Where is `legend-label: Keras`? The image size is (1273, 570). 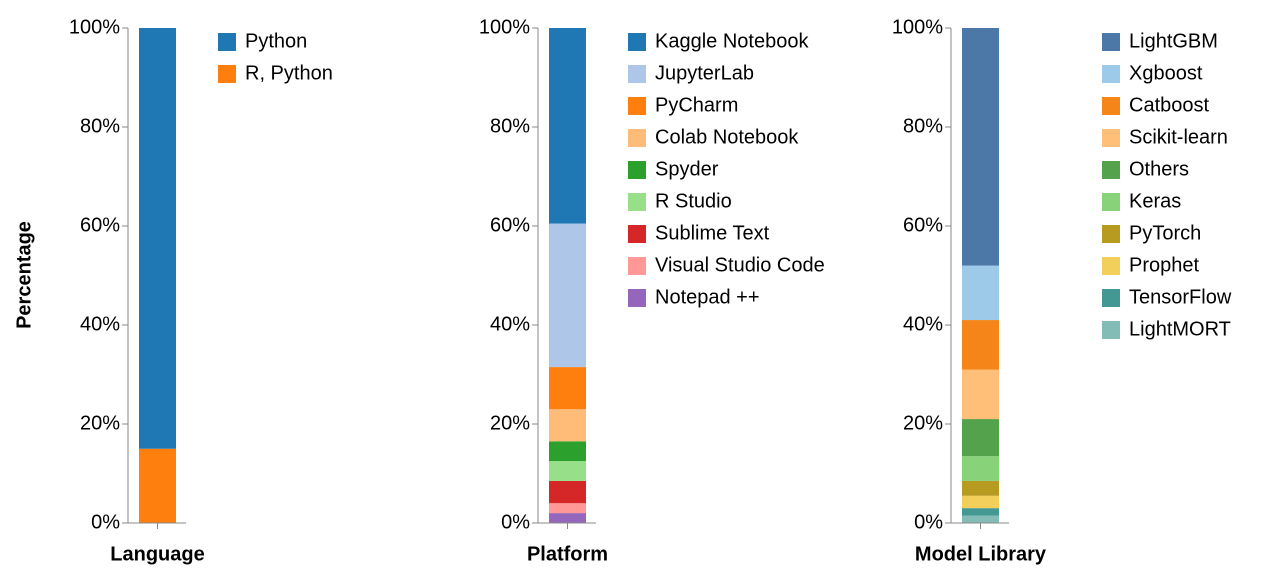
legend-label: Keras is located at coordinates (1155, 201).